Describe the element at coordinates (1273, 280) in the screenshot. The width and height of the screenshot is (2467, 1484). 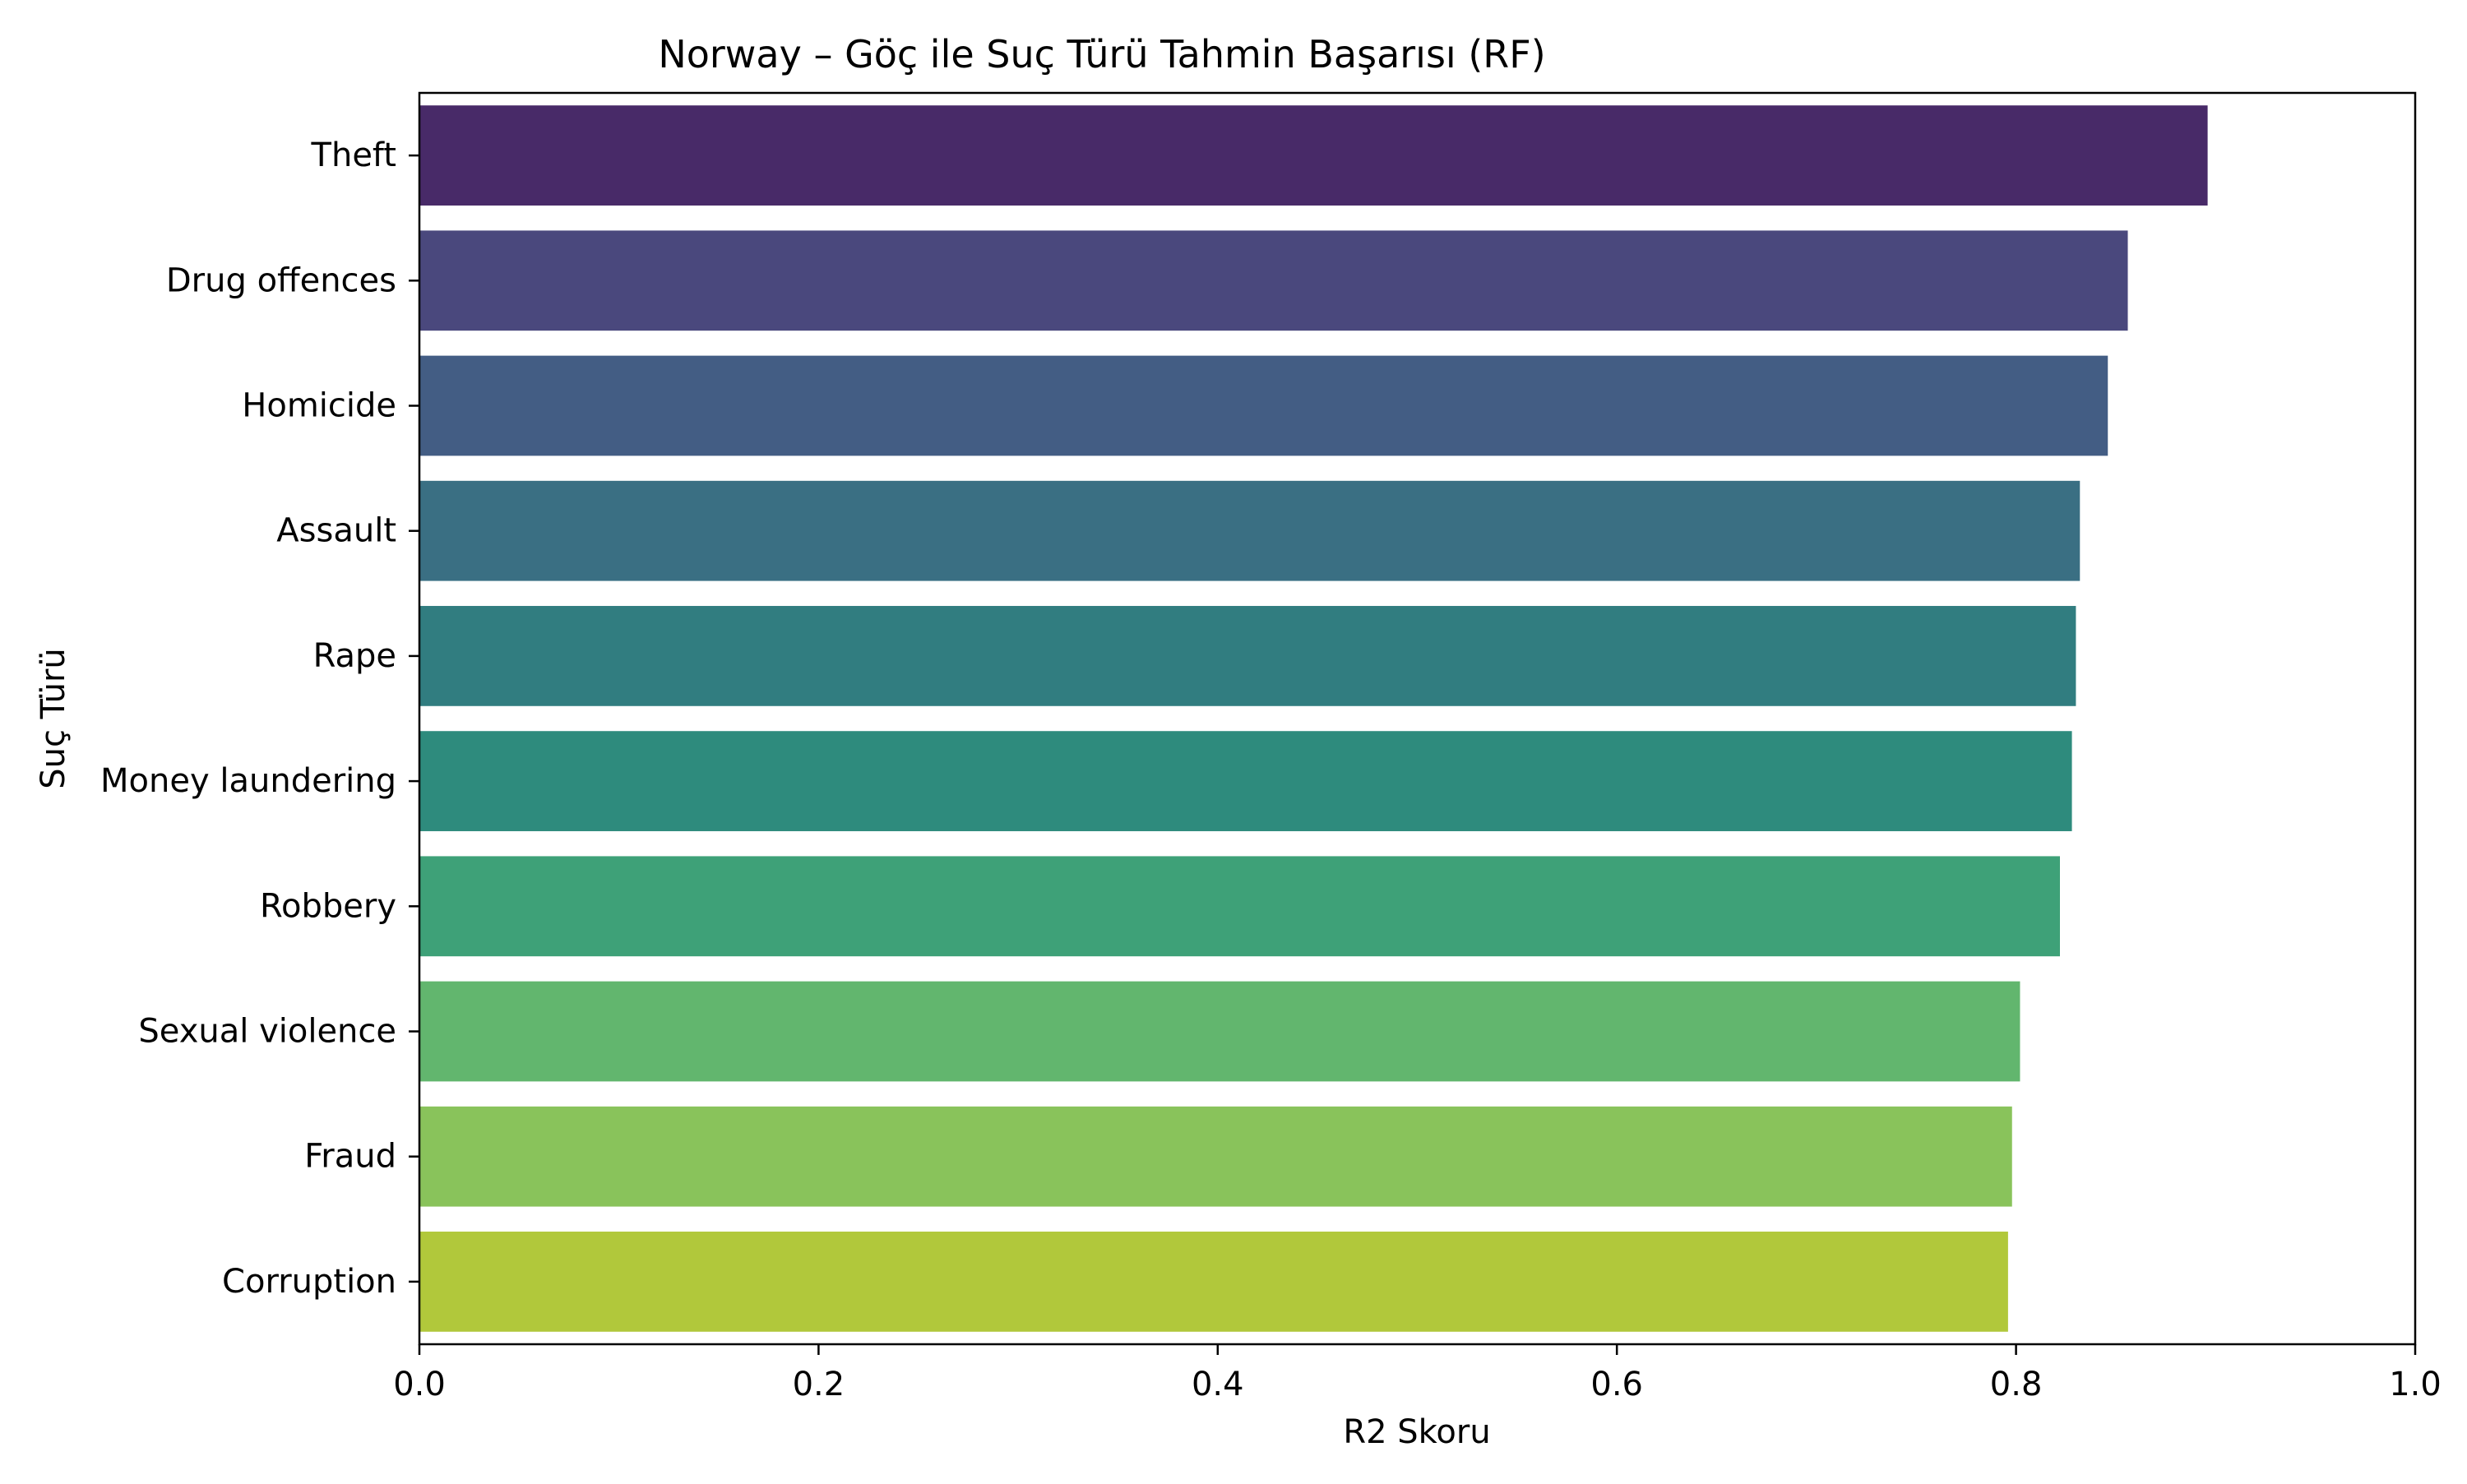
I see `bar-drug-offences` at that location.